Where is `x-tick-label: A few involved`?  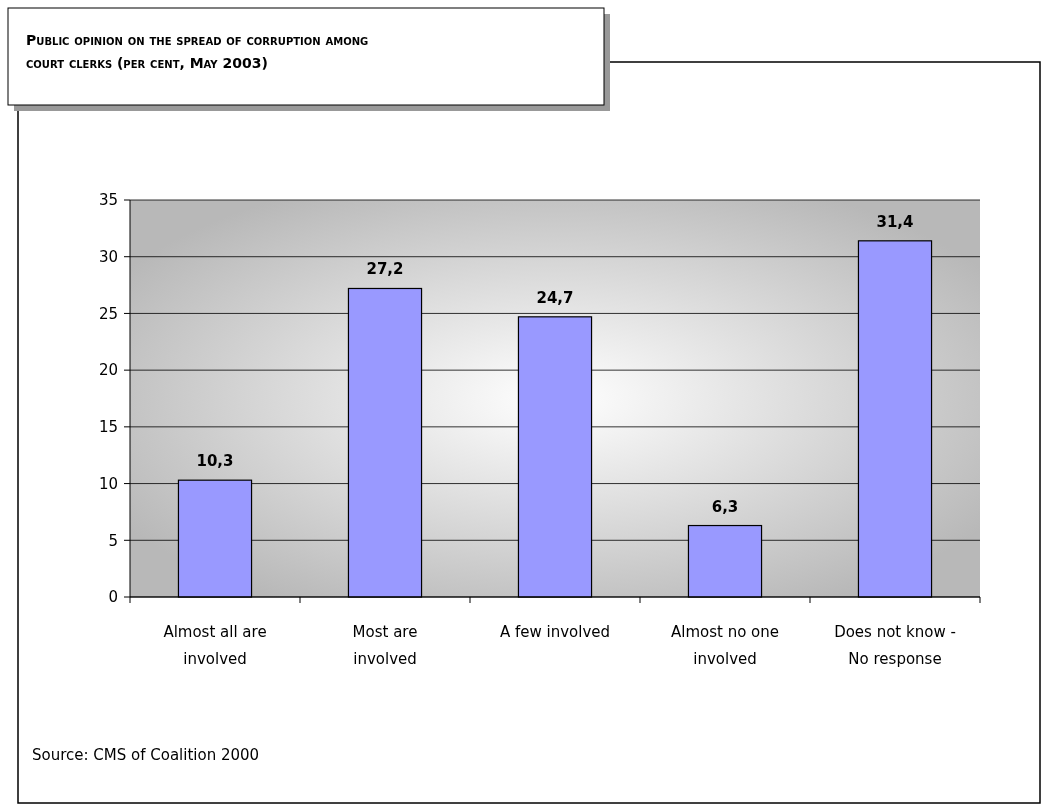 x-tick-label: A few involved is located at coordinates (555, 632).